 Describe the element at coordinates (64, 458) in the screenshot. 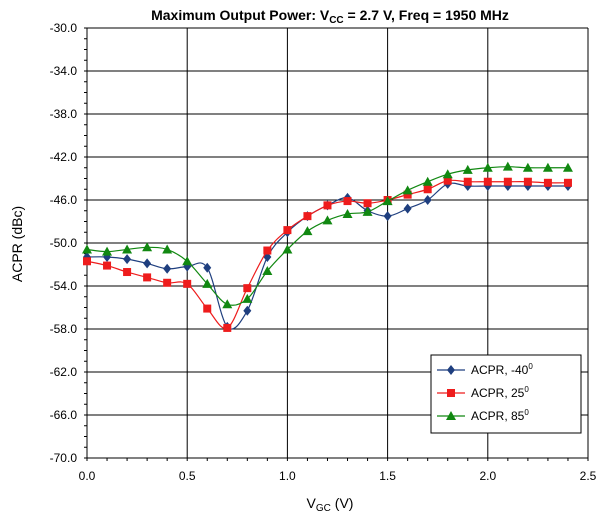

I see `y-tick-label: -70.0` at that location.